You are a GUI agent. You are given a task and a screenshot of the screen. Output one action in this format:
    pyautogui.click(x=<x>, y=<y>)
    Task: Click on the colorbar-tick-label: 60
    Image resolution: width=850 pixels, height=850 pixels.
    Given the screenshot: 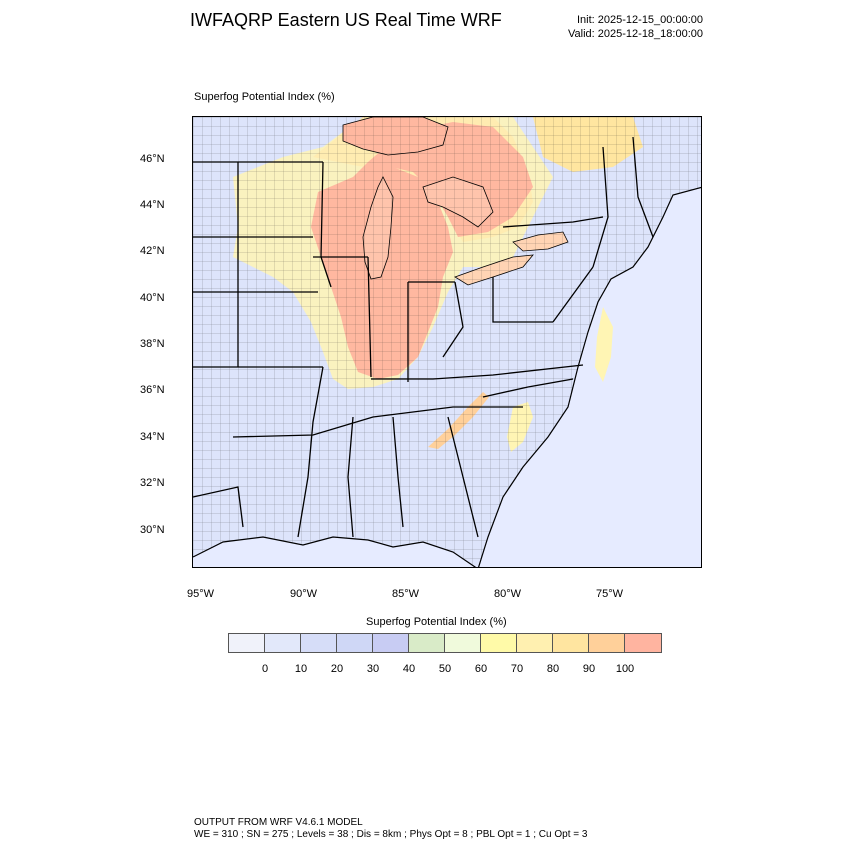 What is the action you would take?
    pyautogui.click(x=481, y=669)
    